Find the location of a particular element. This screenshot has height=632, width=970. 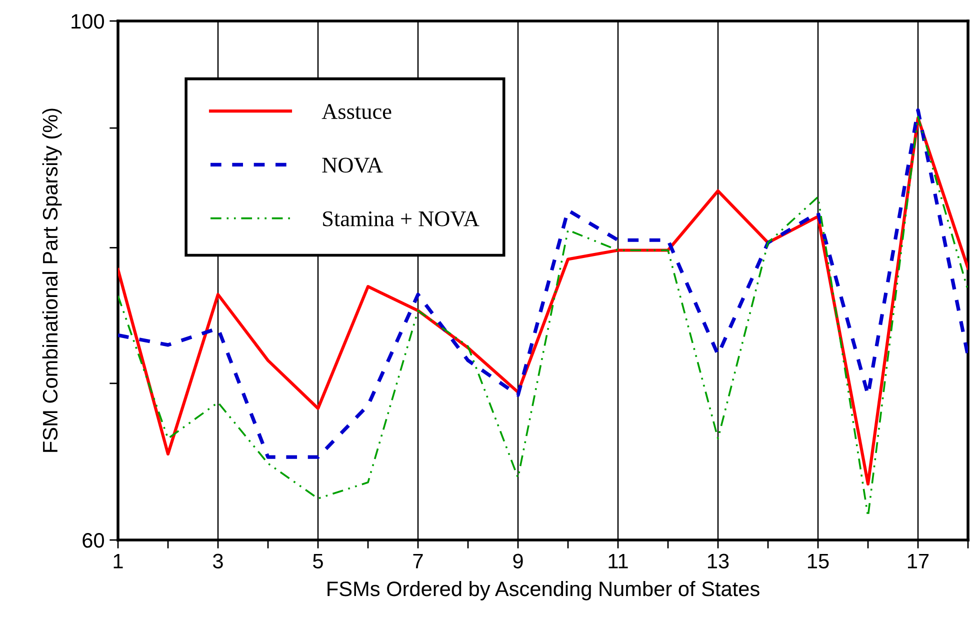

legend-label: NOVA is located at coordinates (352, 165).